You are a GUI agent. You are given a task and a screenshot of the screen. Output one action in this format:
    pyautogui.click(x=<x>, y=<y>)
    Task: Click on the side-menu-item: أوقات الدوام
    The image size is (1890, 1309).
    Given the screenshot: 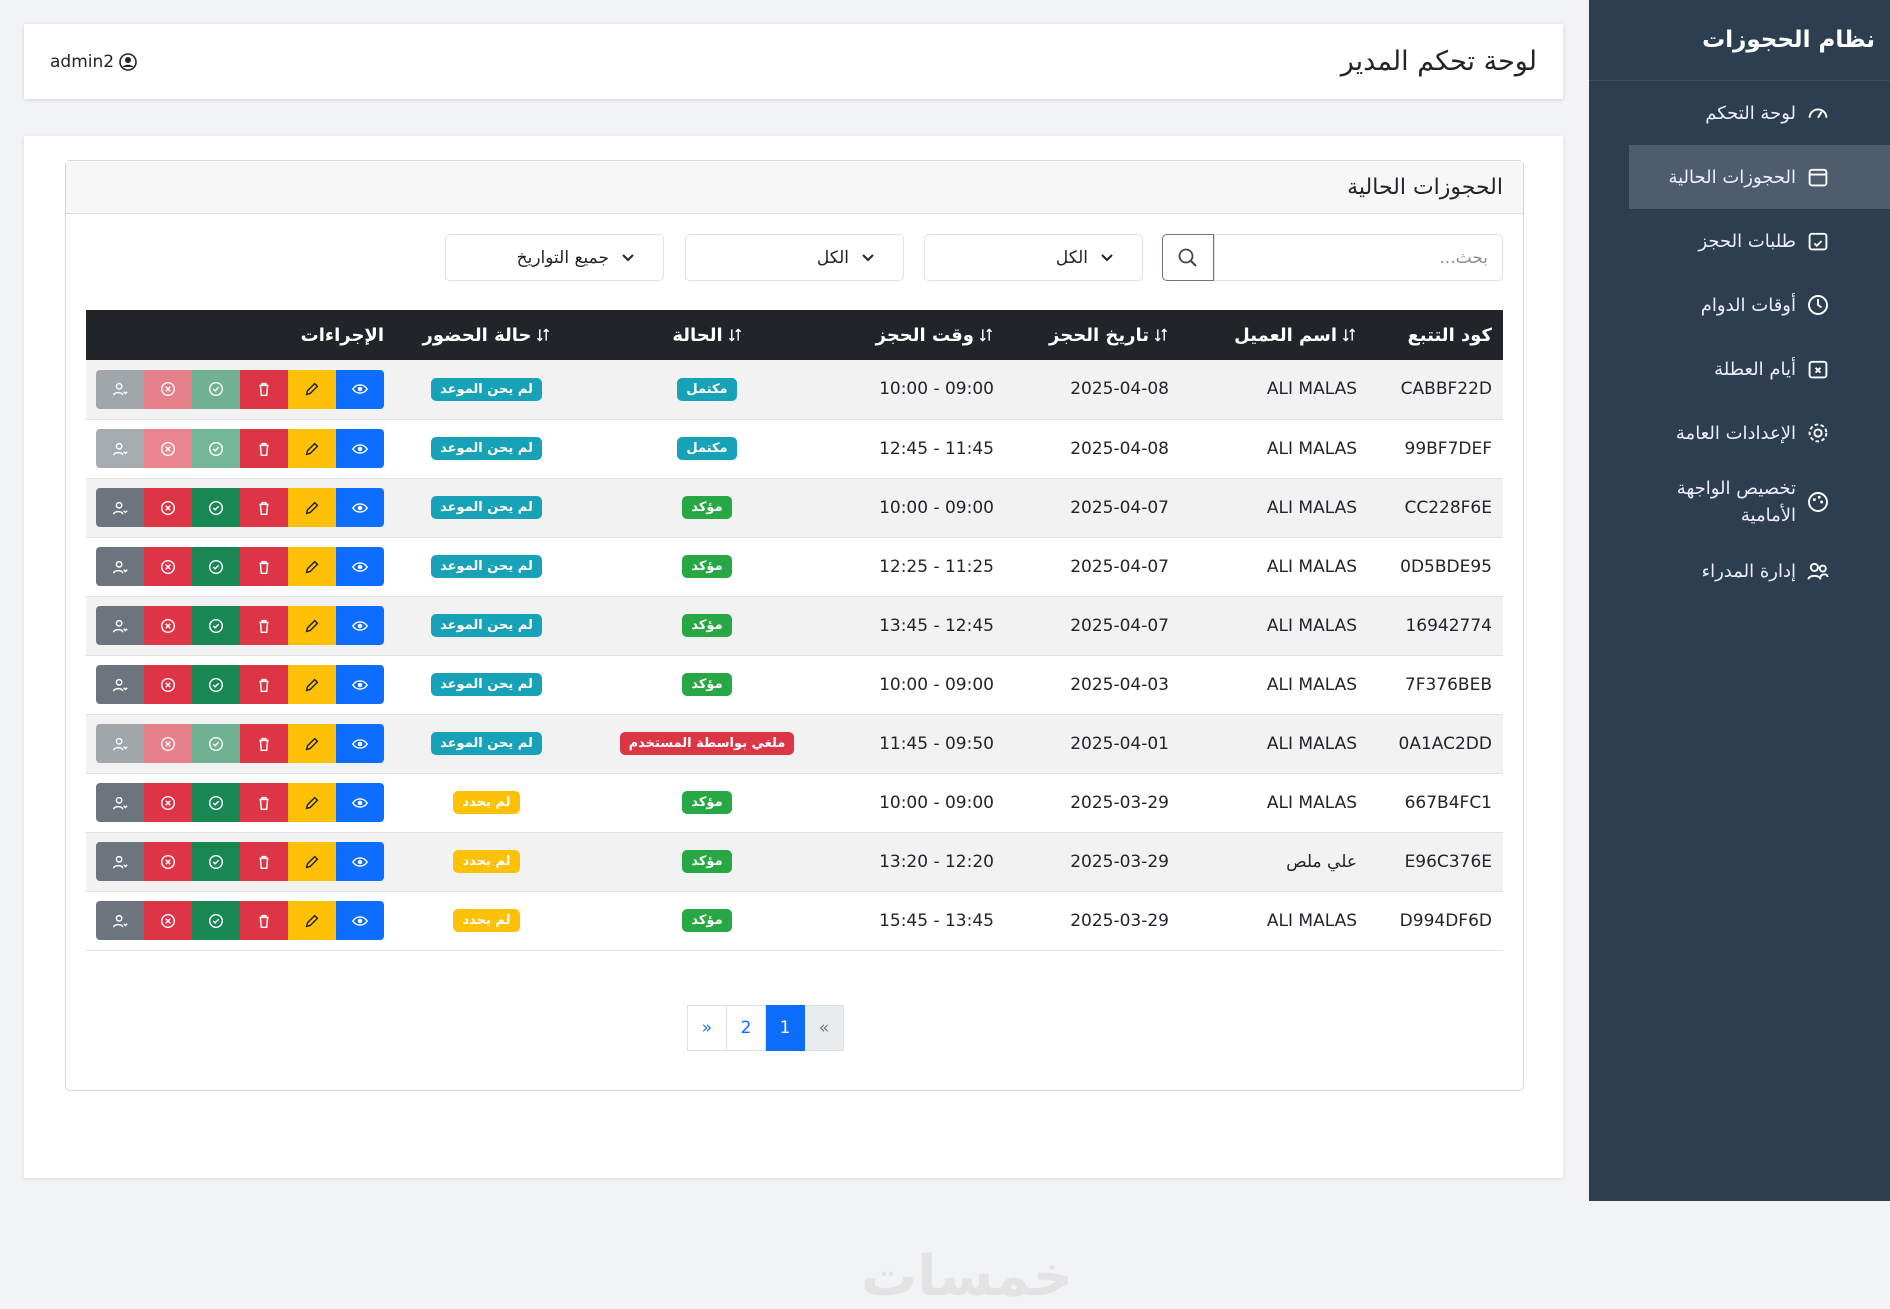 What is the action you would take?
    pyautogui.click(x=1759, y=305)
    